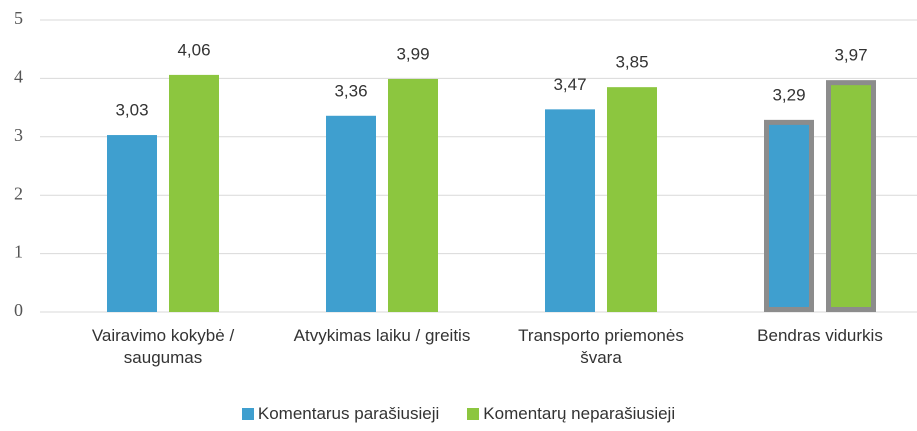 The width and height of the screenshot is (917, 431). Describe the element at coordinates (601, 346) in the screenshot. I see `x-tick-label: Transporto priemonės švara` at that location.